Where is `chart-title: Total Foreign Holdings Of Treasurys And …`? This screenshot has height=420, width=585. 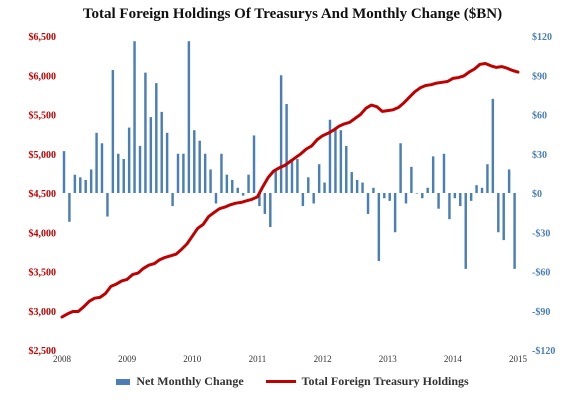
chart-title: Total Foreign Holdings Of Treasurys And … is located at coordinates (292, 14).